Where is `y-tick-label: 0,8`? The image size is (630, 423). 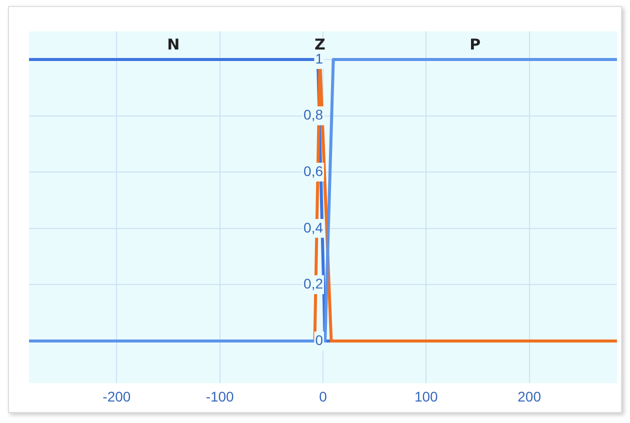
y-tick-label: 0,8 is located at coordinates (314, 114).